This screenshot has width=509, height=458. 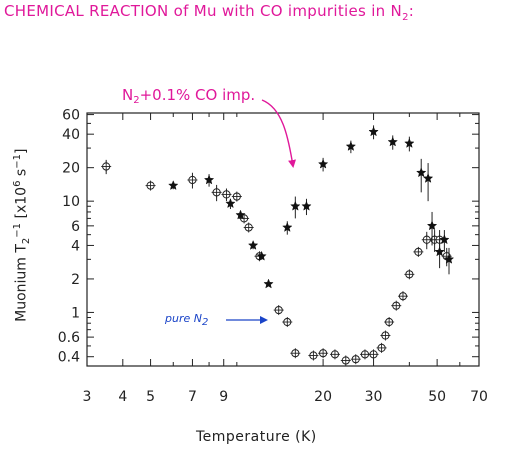 I want to click on page-title-tail: :, so click(x=411, y=11).